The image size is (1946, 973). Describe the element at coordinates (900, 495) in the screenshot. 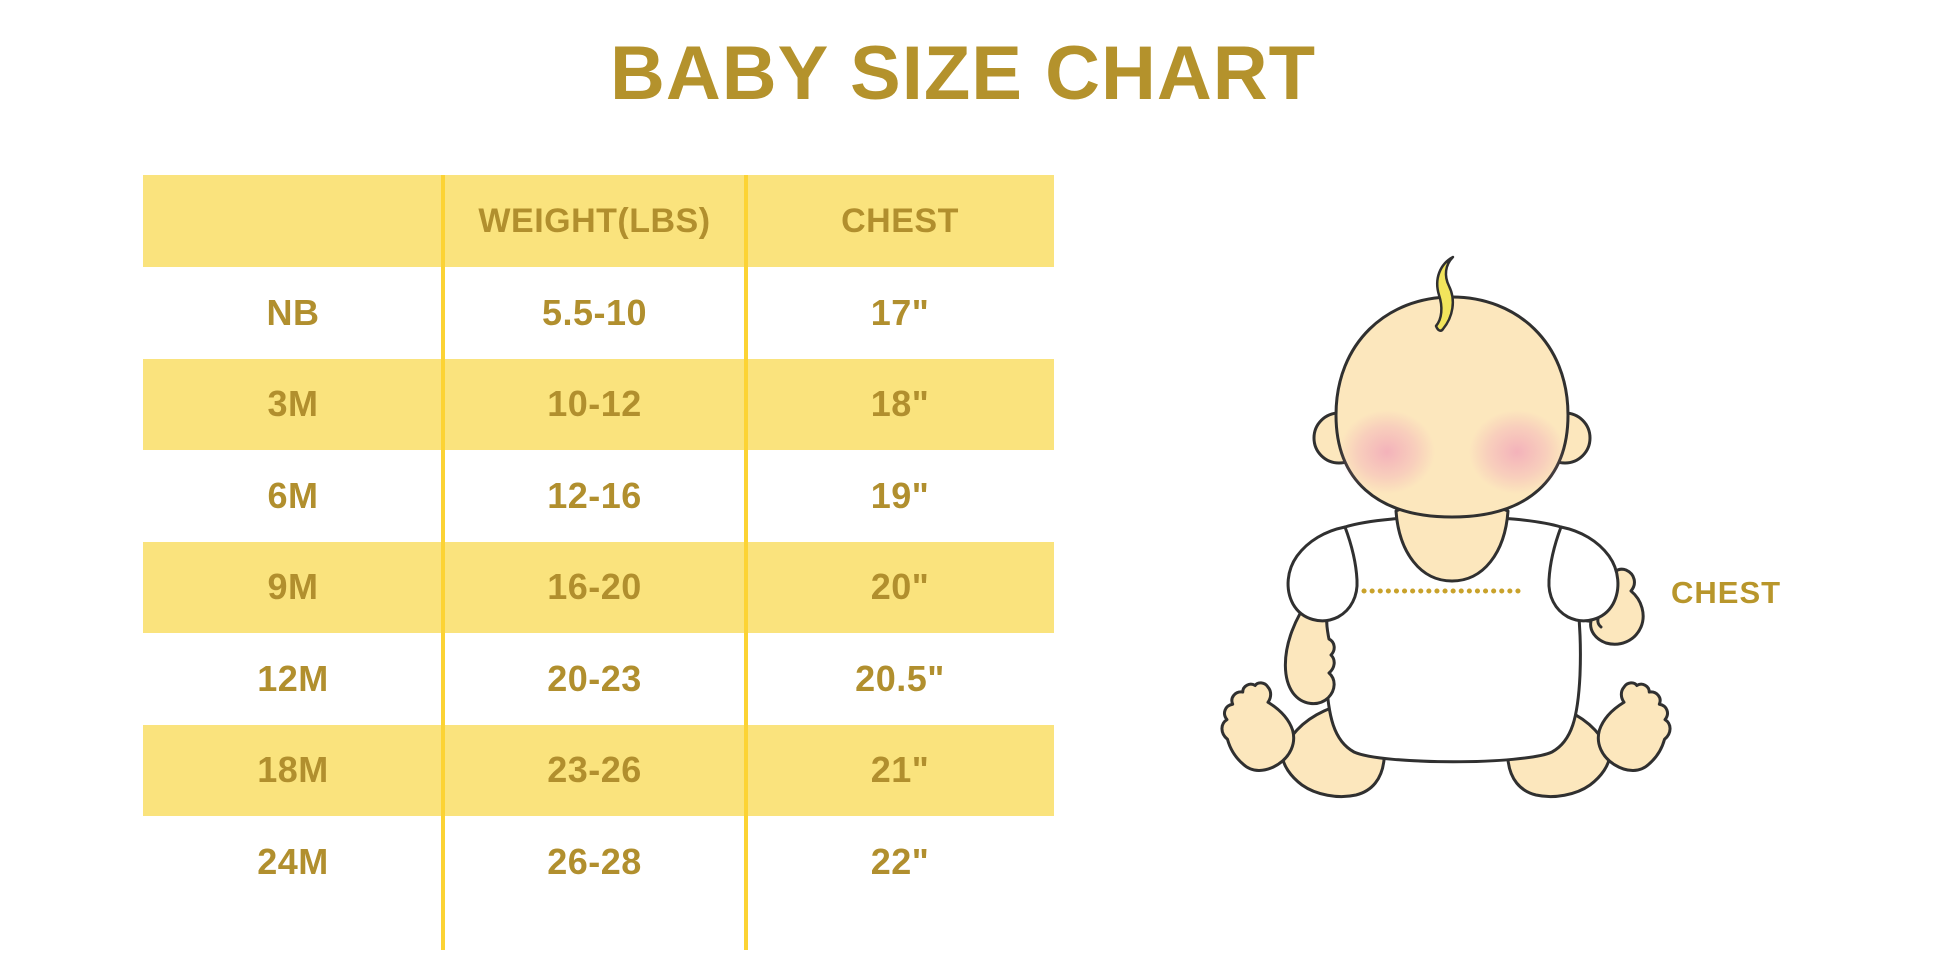

I see `chest-cell: 19"` at that location.